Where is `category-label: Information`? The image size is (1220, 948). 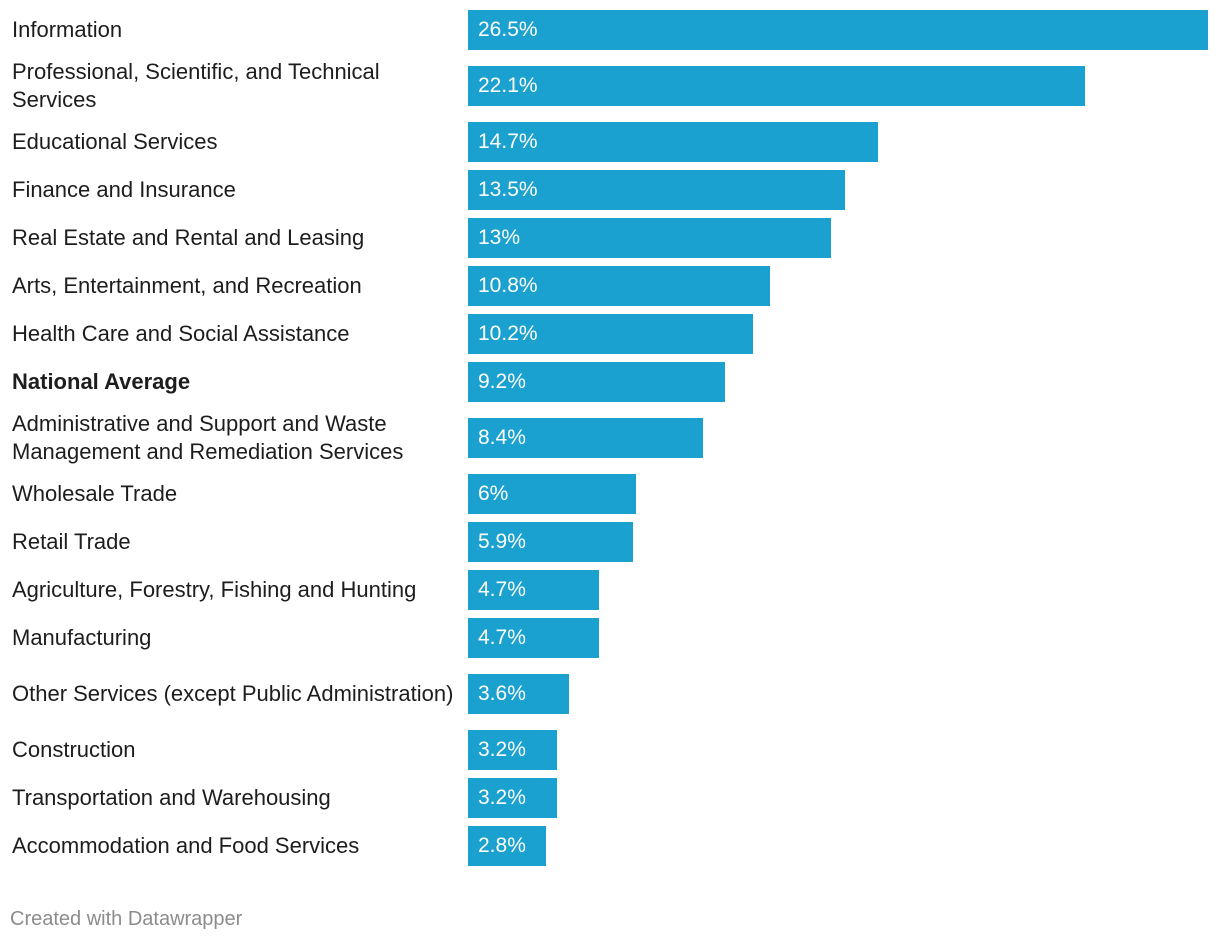 category-label: Information is located at coordinates (67, 29).